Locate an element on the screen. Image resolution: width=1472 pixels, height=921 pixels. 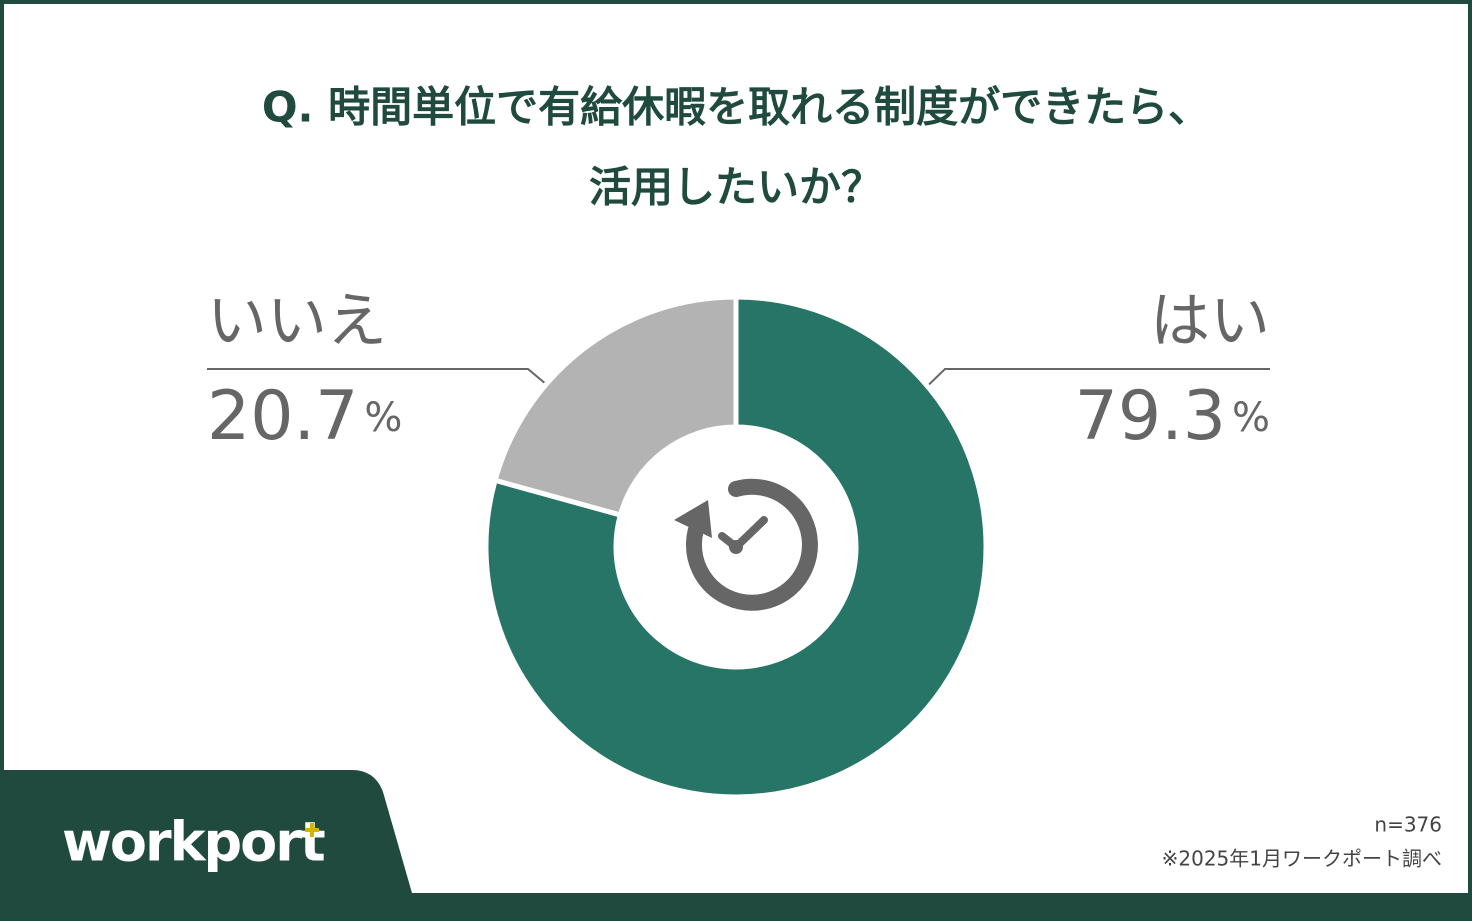
logo-accent is located at coordinates (312, 830).